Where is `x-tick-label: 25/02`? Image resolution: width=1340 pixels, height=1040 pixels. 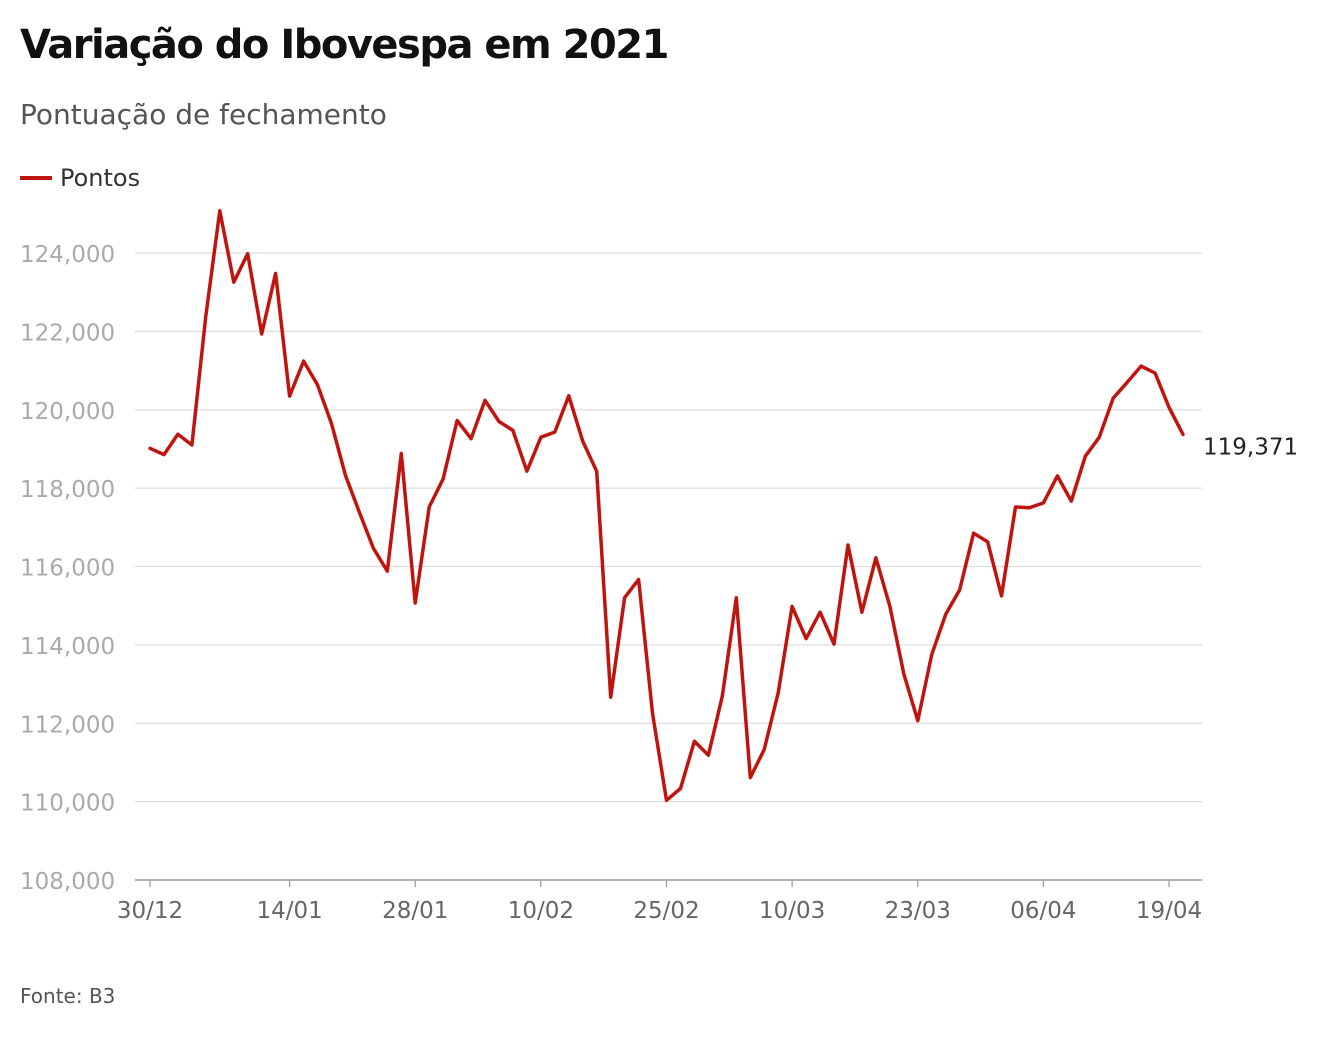
x-tick-label: 25/02 is located at coordinates (666, 911).